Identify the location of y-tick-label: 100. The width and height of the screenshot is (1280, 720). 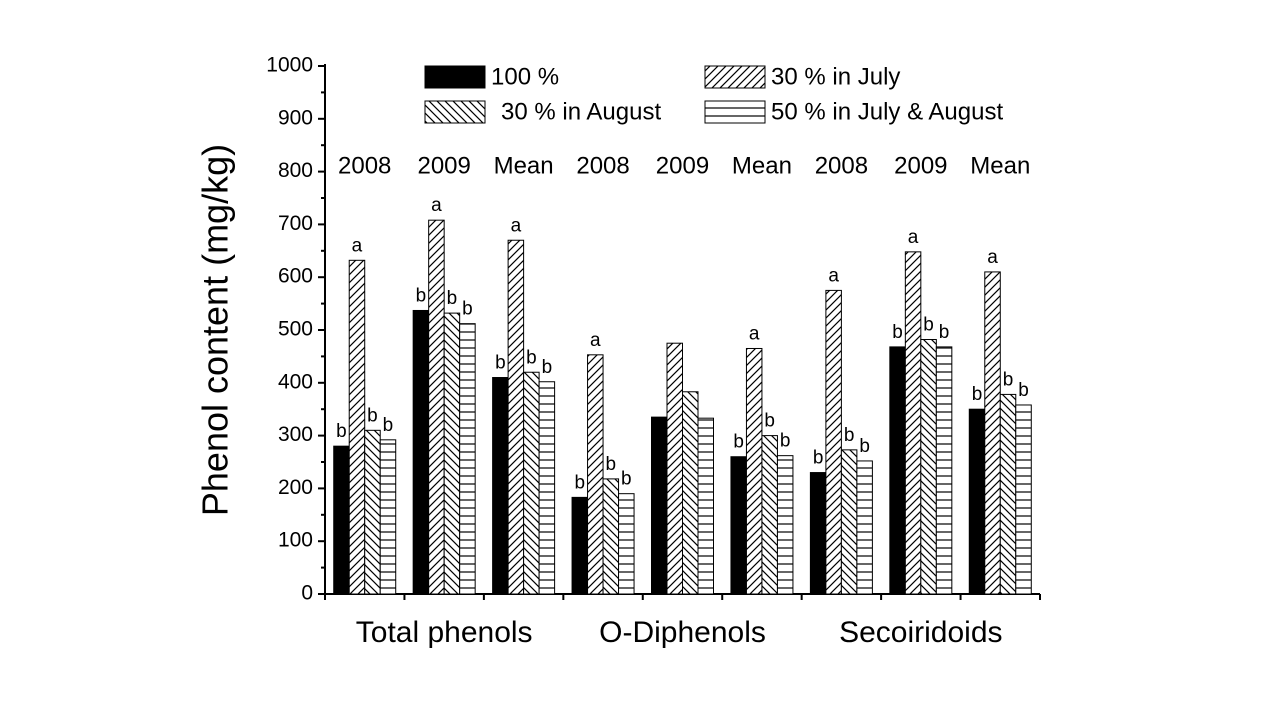
(295, 540).